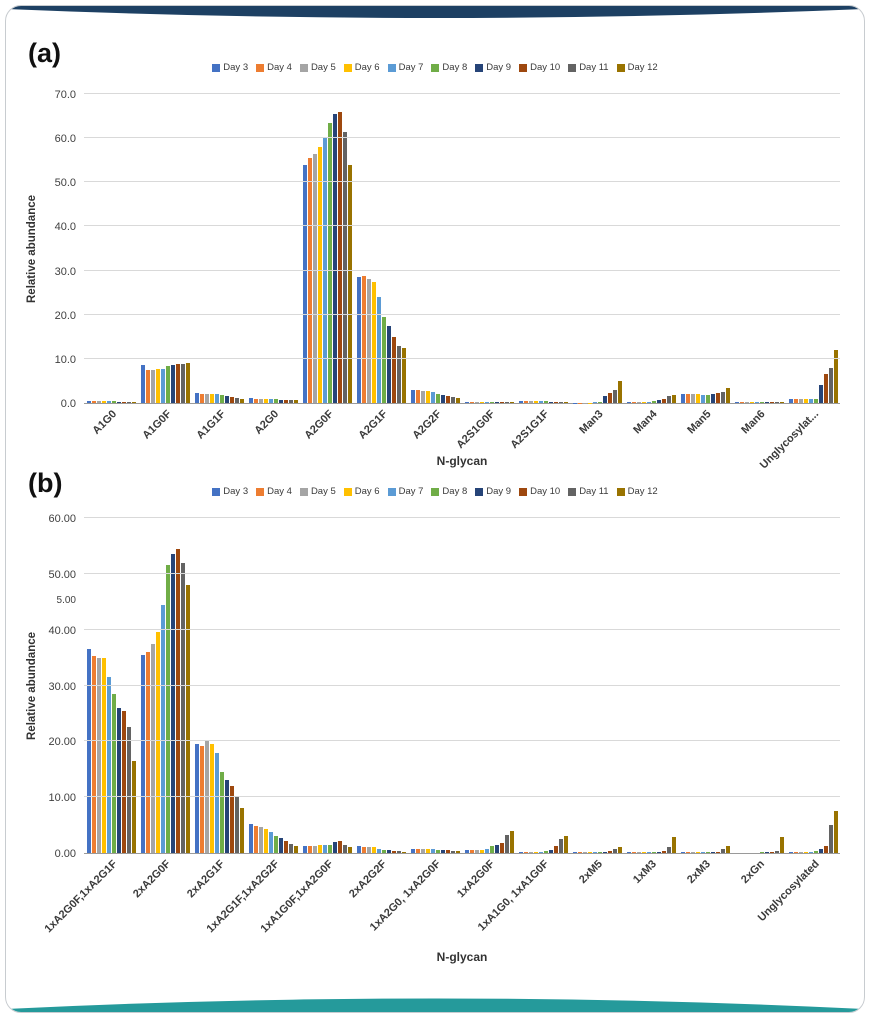 This screenshot has width=870, height=1018. I want to click on legend-item: Day 11, so click(588, 491).